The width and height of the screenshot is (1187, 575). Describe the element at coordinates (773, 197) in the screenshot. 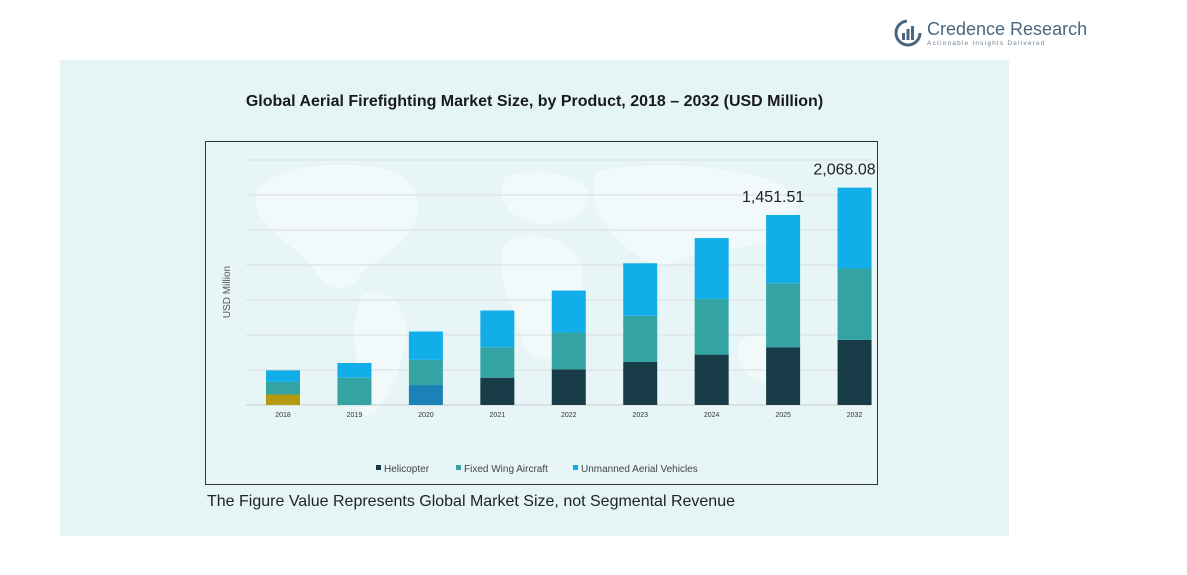

I see `data-label: 1,451.51` at that location.